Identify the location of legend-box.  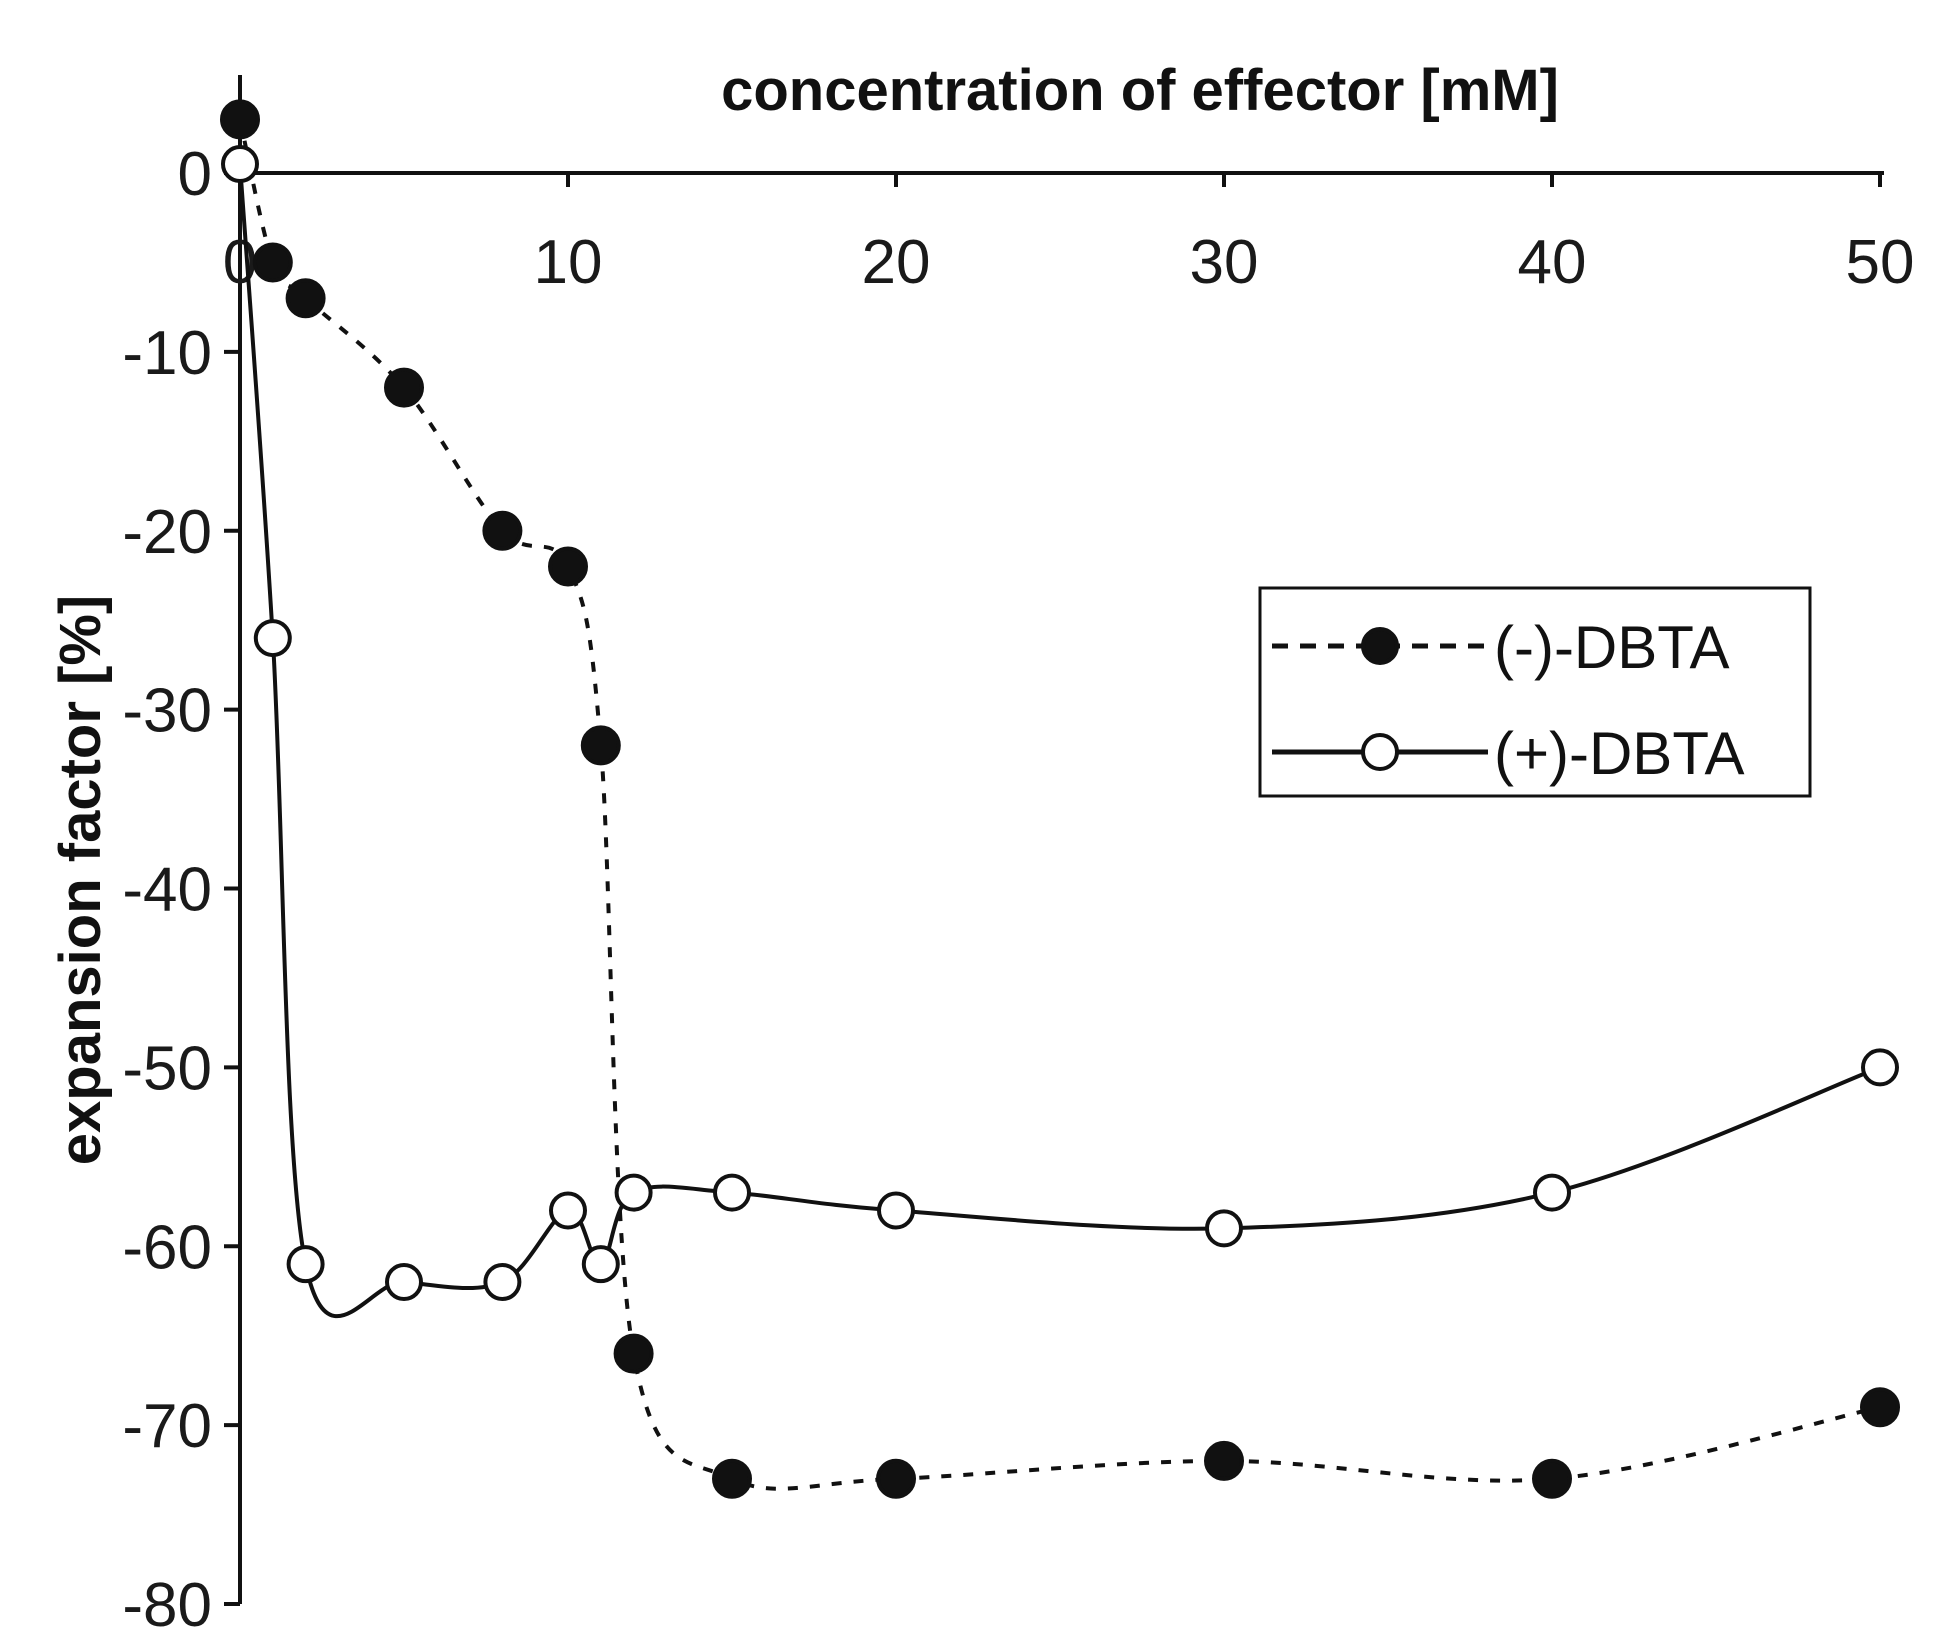
(1535, 692).